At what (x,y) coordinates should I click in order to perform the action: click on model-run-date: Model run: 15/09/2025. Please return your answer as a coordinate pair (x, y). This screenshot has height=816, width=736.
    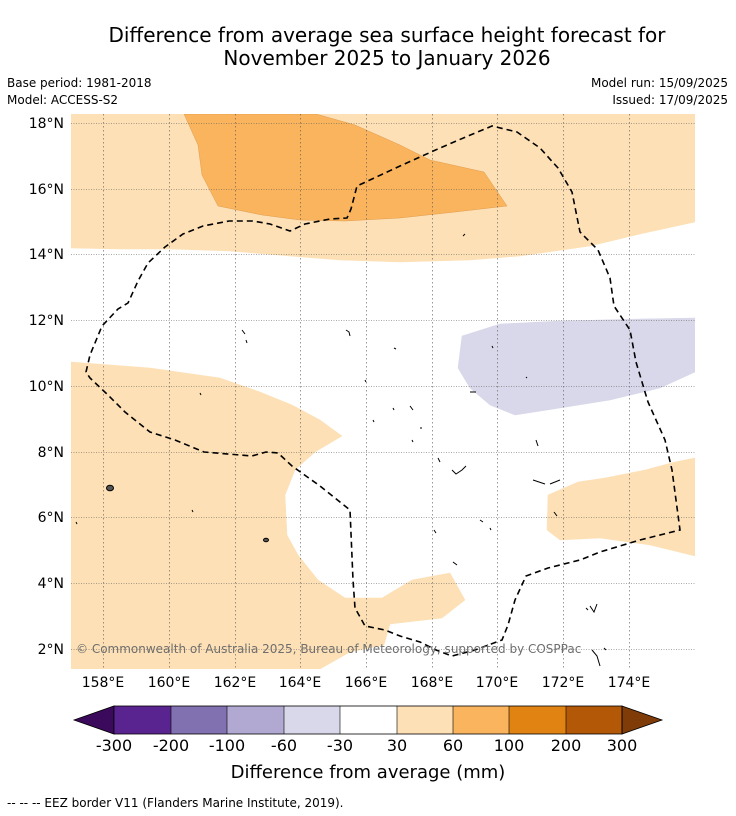
    Looking at the image, I should click on (659, 83).